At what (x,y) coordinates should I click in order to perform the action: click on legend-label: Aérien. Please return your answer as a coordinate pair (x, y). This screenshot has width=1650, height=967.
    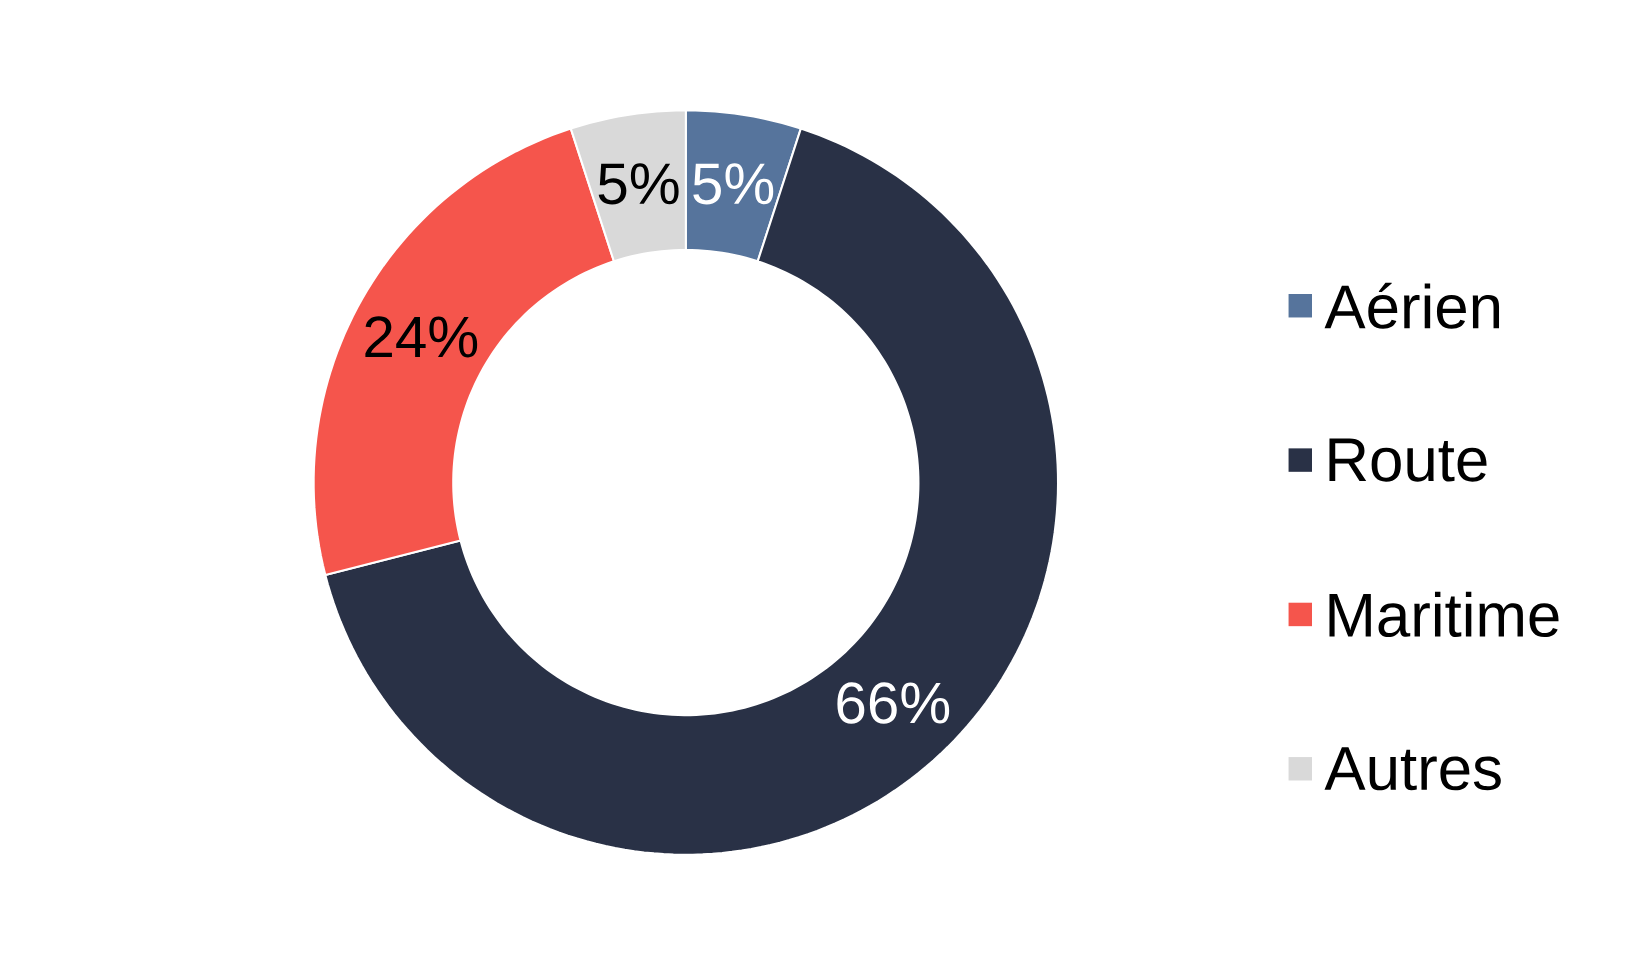
    Looking at the image, I should click on (1412, 305).